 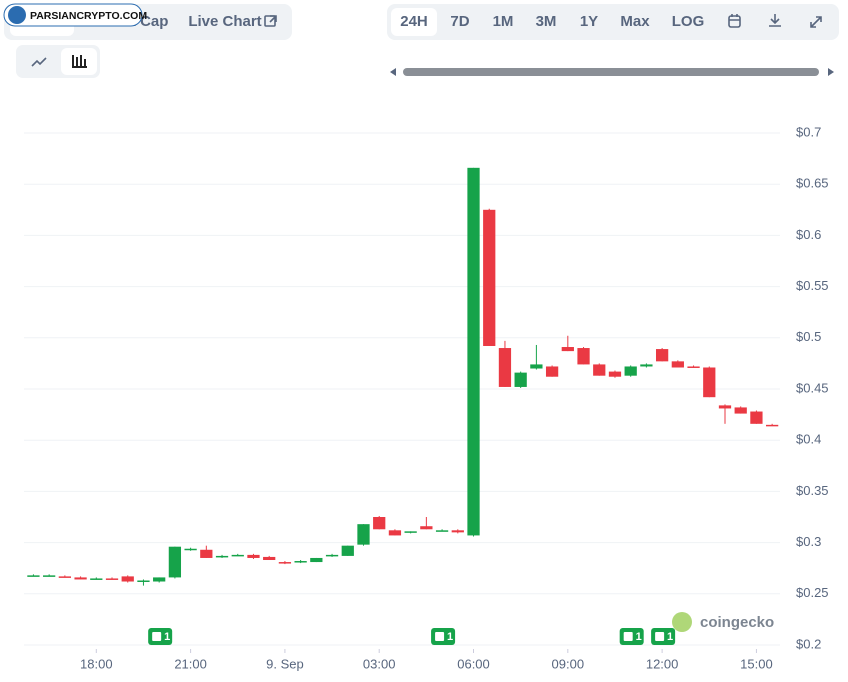 What do you see at coordinates (808, 234) in the screenshot?
I see `y-tick-label: $0.6` at bounding box center [808, 234].